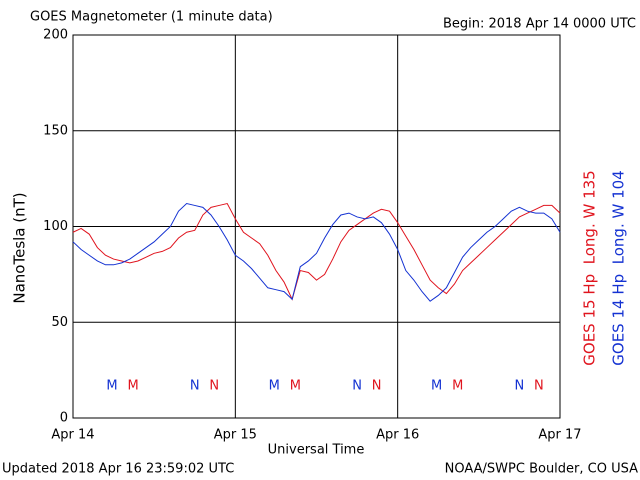 This screenshot has width=640, height=480. I want to click on legend-entry: GOES 14 Hp Long. W 104, so click(619, 267).